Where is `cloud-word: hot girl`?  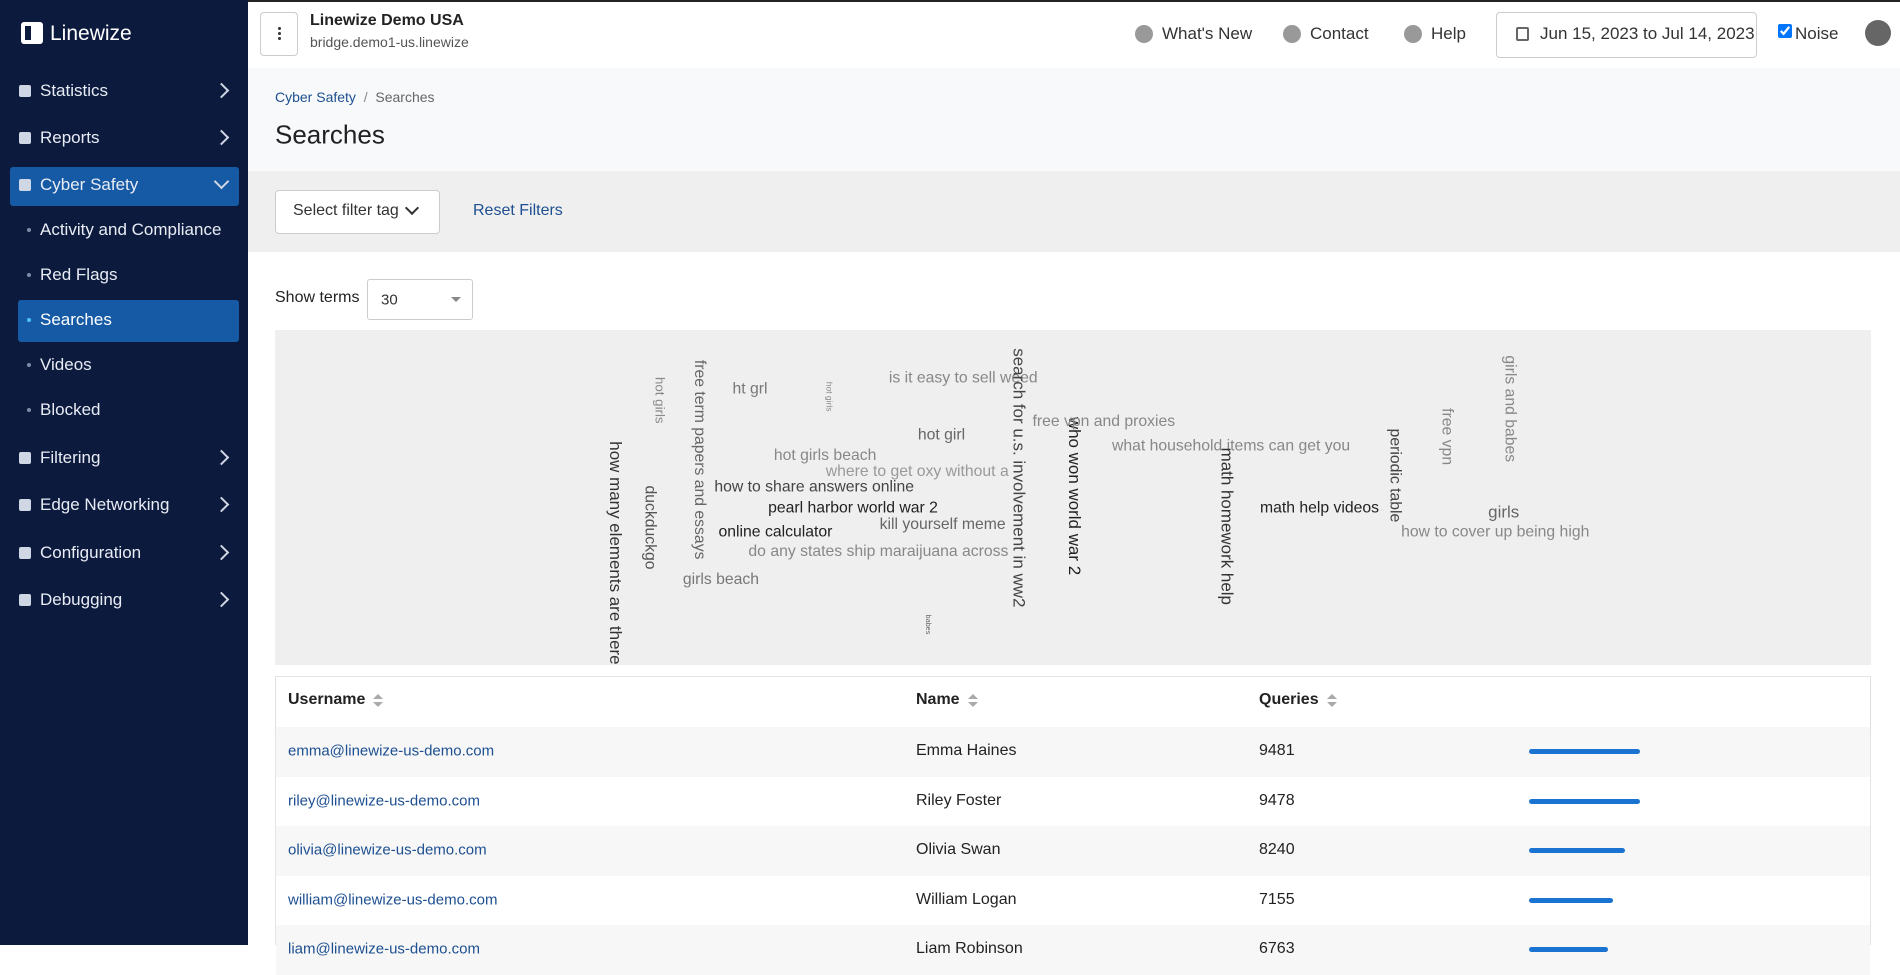 cloud-word: hot girl is located at coordinates (941, 435).